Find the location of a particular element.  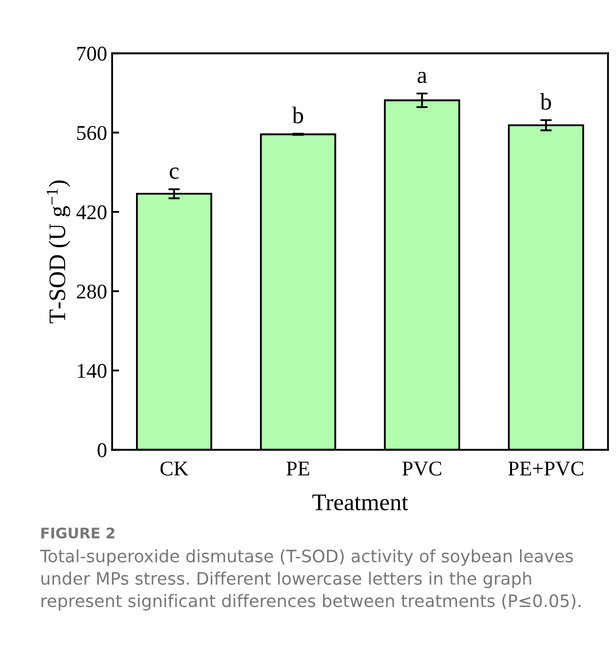

x-axis-title: Treatment is located at coordinates (360, 502).